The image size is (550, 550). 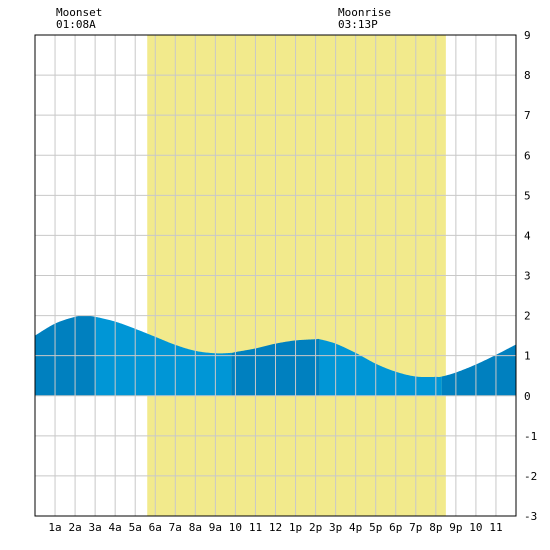 What do you see at coordinates (527, 235) in the screenshot?
I see `y-tick-label: 4` at bounding box center [527, 235].